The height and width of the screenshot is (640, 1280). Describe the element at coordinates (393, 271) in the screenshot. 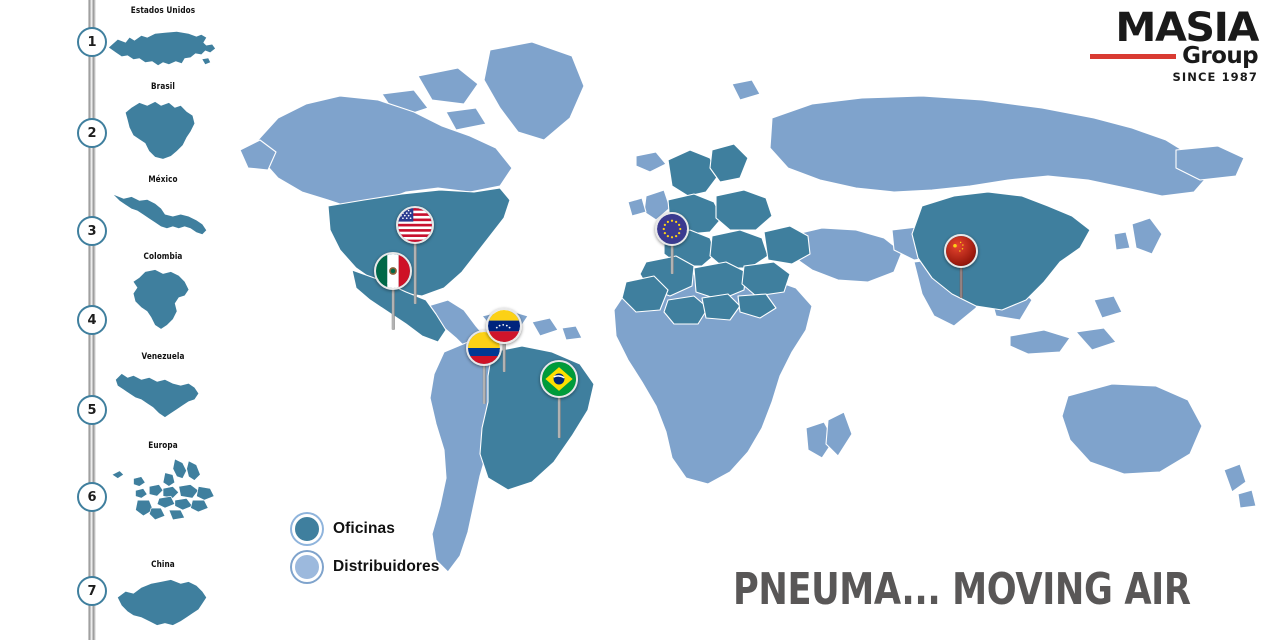

I see `mx-flag-icon` at that location.